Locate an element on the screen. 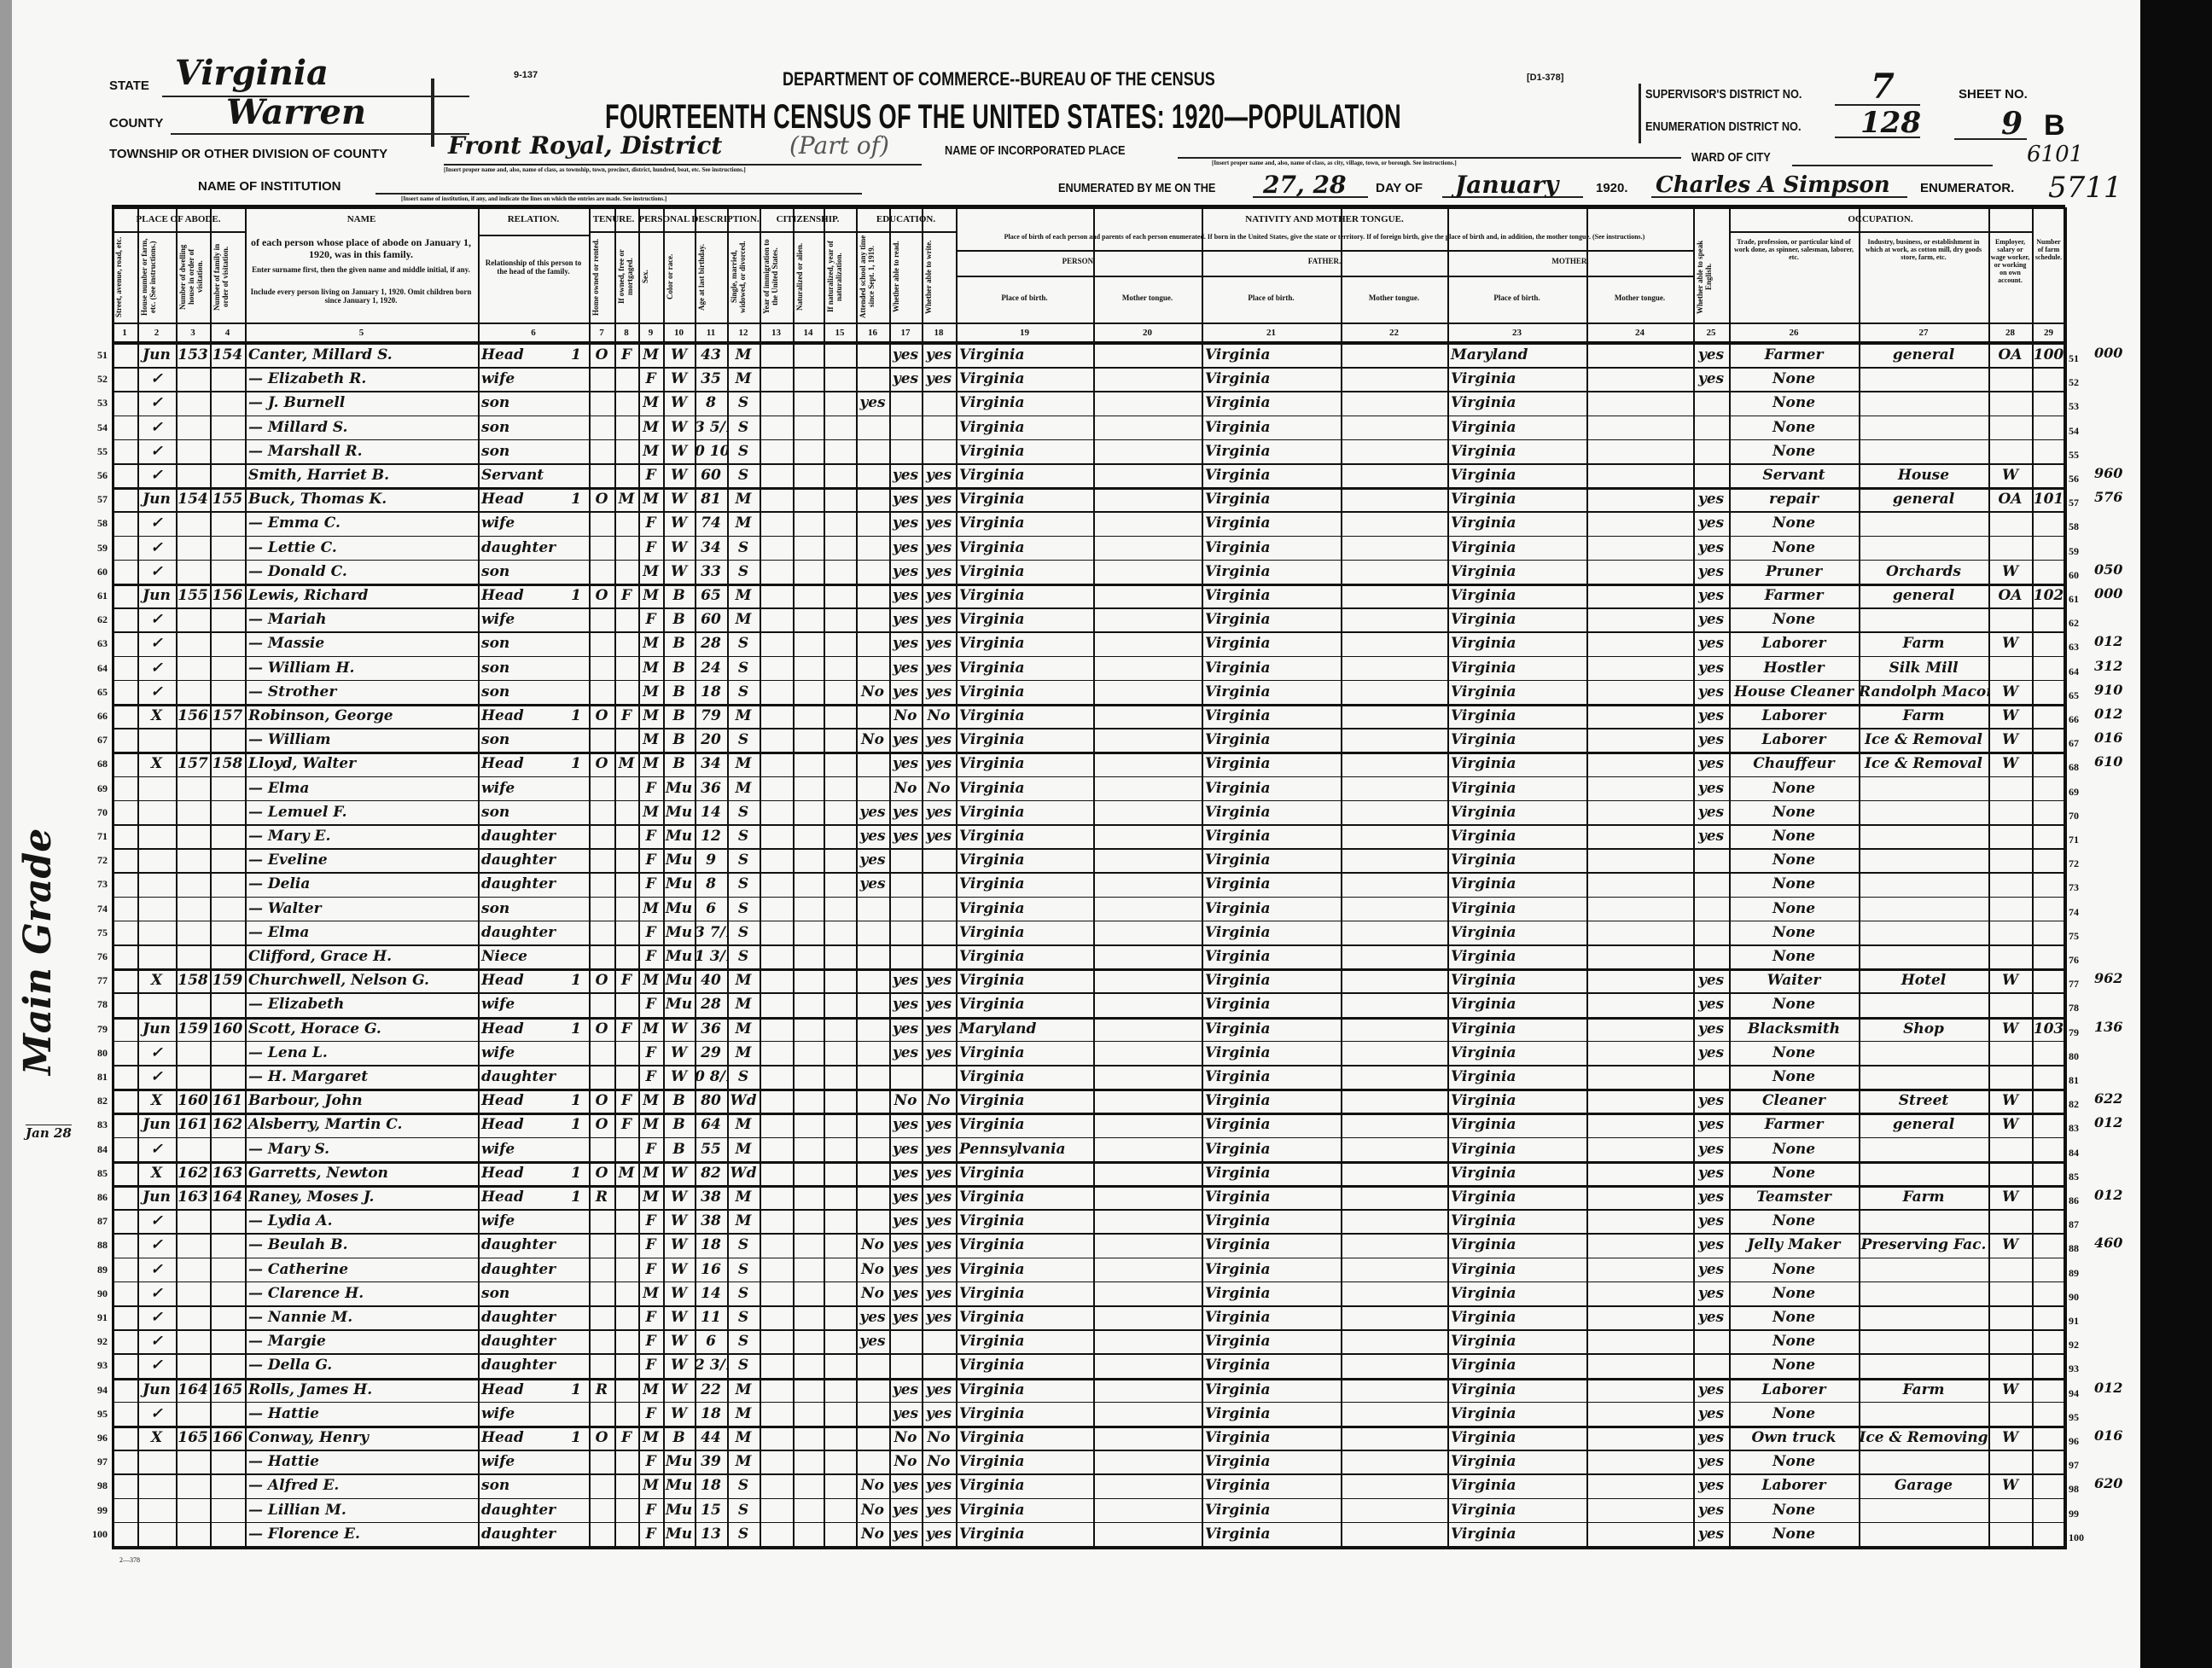 Image resolution: width=2212 pixels, height=1668 pixels. cell-t: O is located at coordinates (601, 1173).